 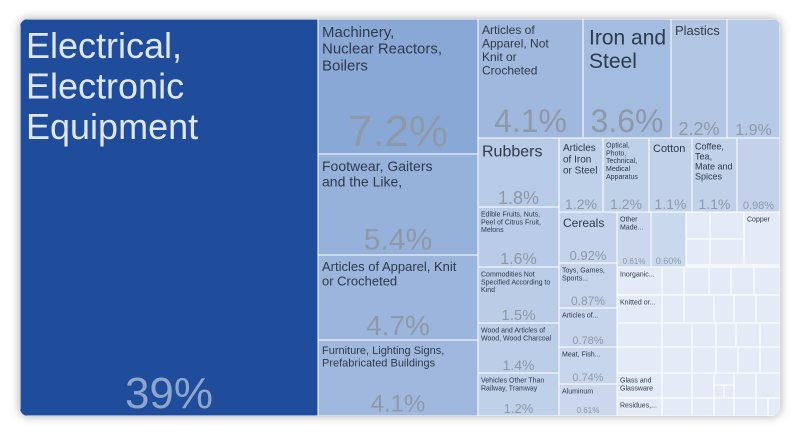 I want to click on treemap-tile-copper: Copper, so click(x=761, y=238).